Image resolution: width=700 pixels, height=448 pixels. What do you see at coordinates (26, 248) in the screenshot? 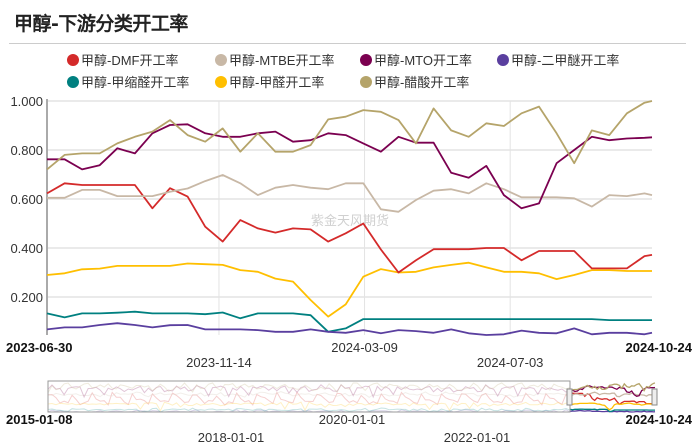
I see `y-tick-label: 0.400` at bounding box center [26, 248].